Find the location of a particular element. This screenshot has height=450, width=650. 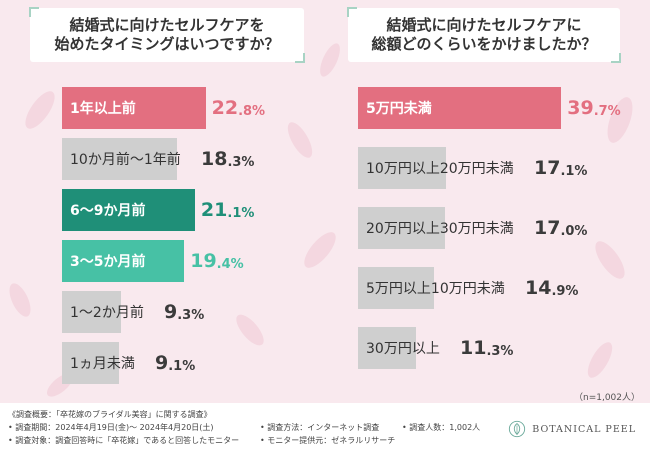

value-decimal: .7% is located at coordinates (607, 111).